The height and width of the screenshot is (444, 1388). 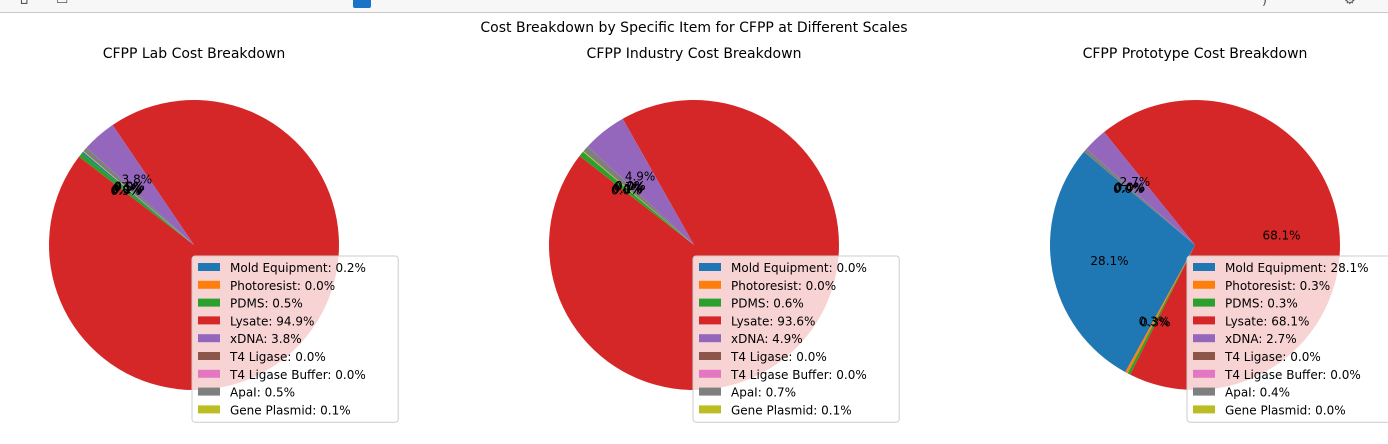 I want to click on pct-label: 0.6%, so click(x=626, y=190).